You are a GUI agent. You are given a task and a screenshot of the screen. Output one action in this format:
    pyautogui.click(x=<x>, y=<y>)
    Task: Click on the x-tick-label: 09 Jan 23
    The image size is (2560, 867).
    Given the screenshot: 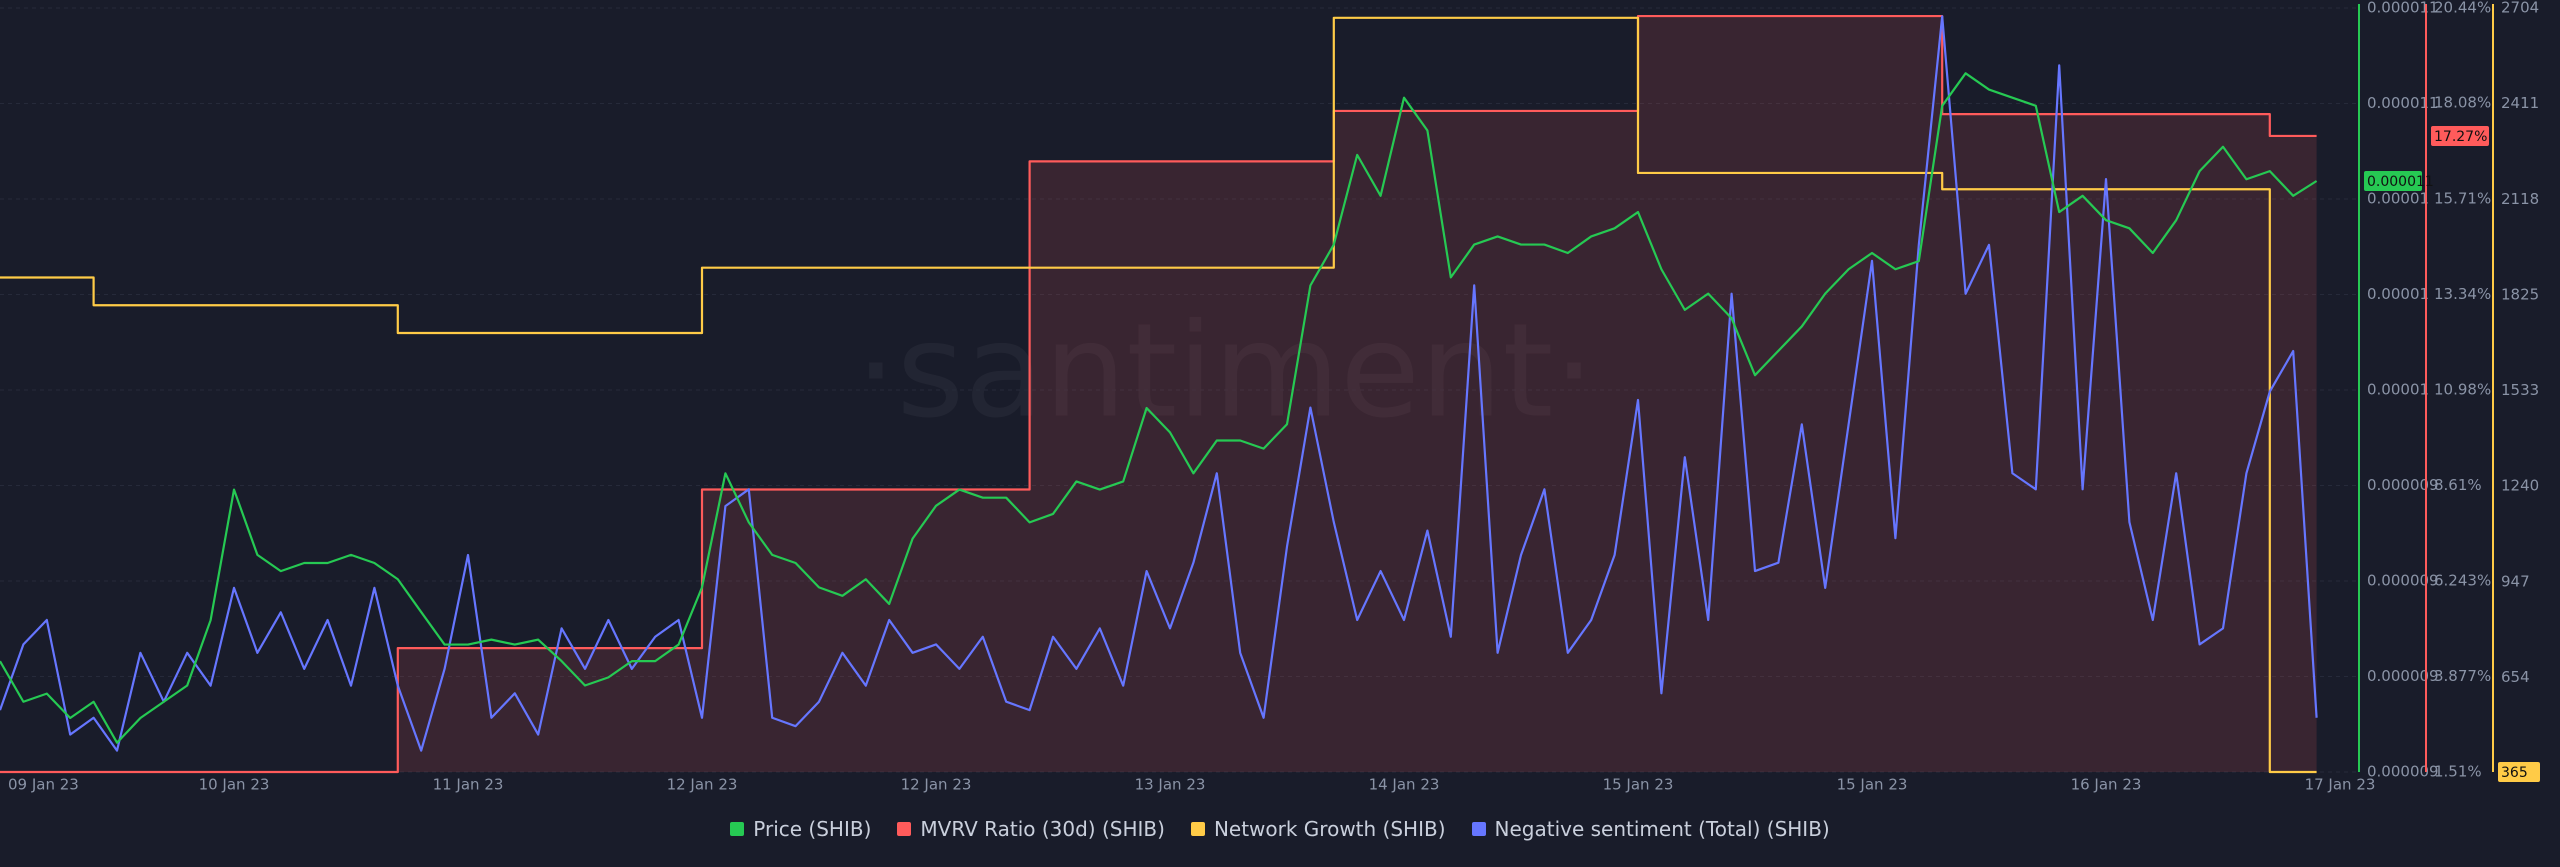 What is the action you would take?
    pyautogui.click(x=43, y=785)
    